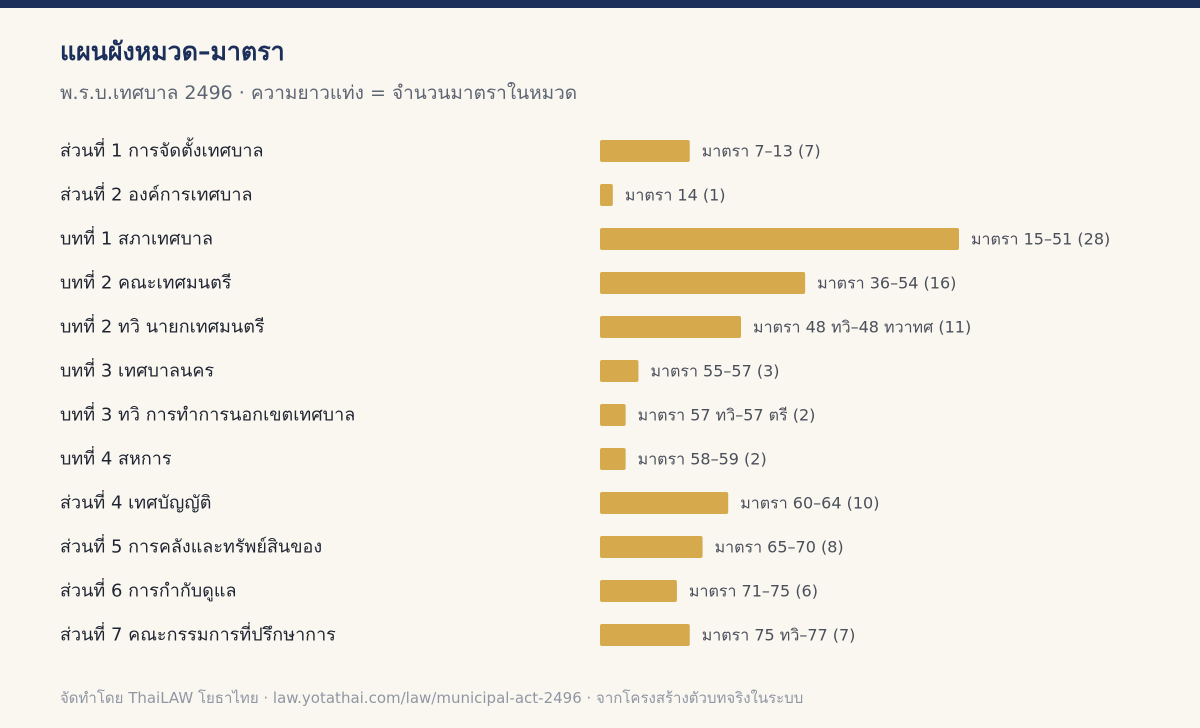 This screenshot has height=728, width=1200. Describe the element at coordinates (675, 195) in the screenshot. I see `data-label: มาตรา 14 (1)` at that location.